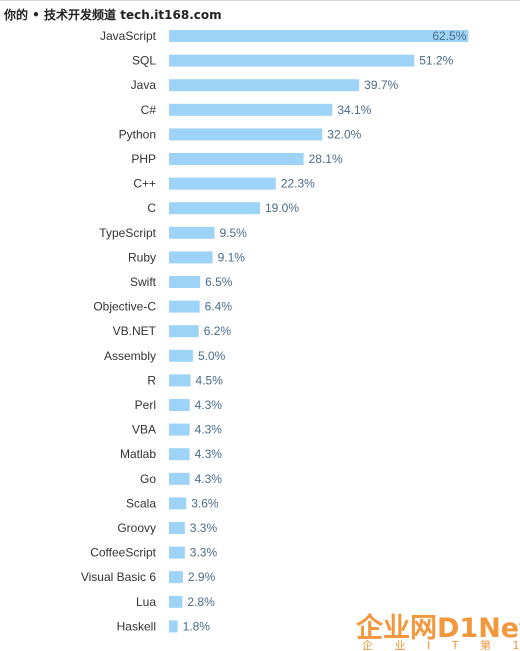  Describe the element at coordinates (205, 503) in the screenshot. I see `value-label: 3.6%` at that location.